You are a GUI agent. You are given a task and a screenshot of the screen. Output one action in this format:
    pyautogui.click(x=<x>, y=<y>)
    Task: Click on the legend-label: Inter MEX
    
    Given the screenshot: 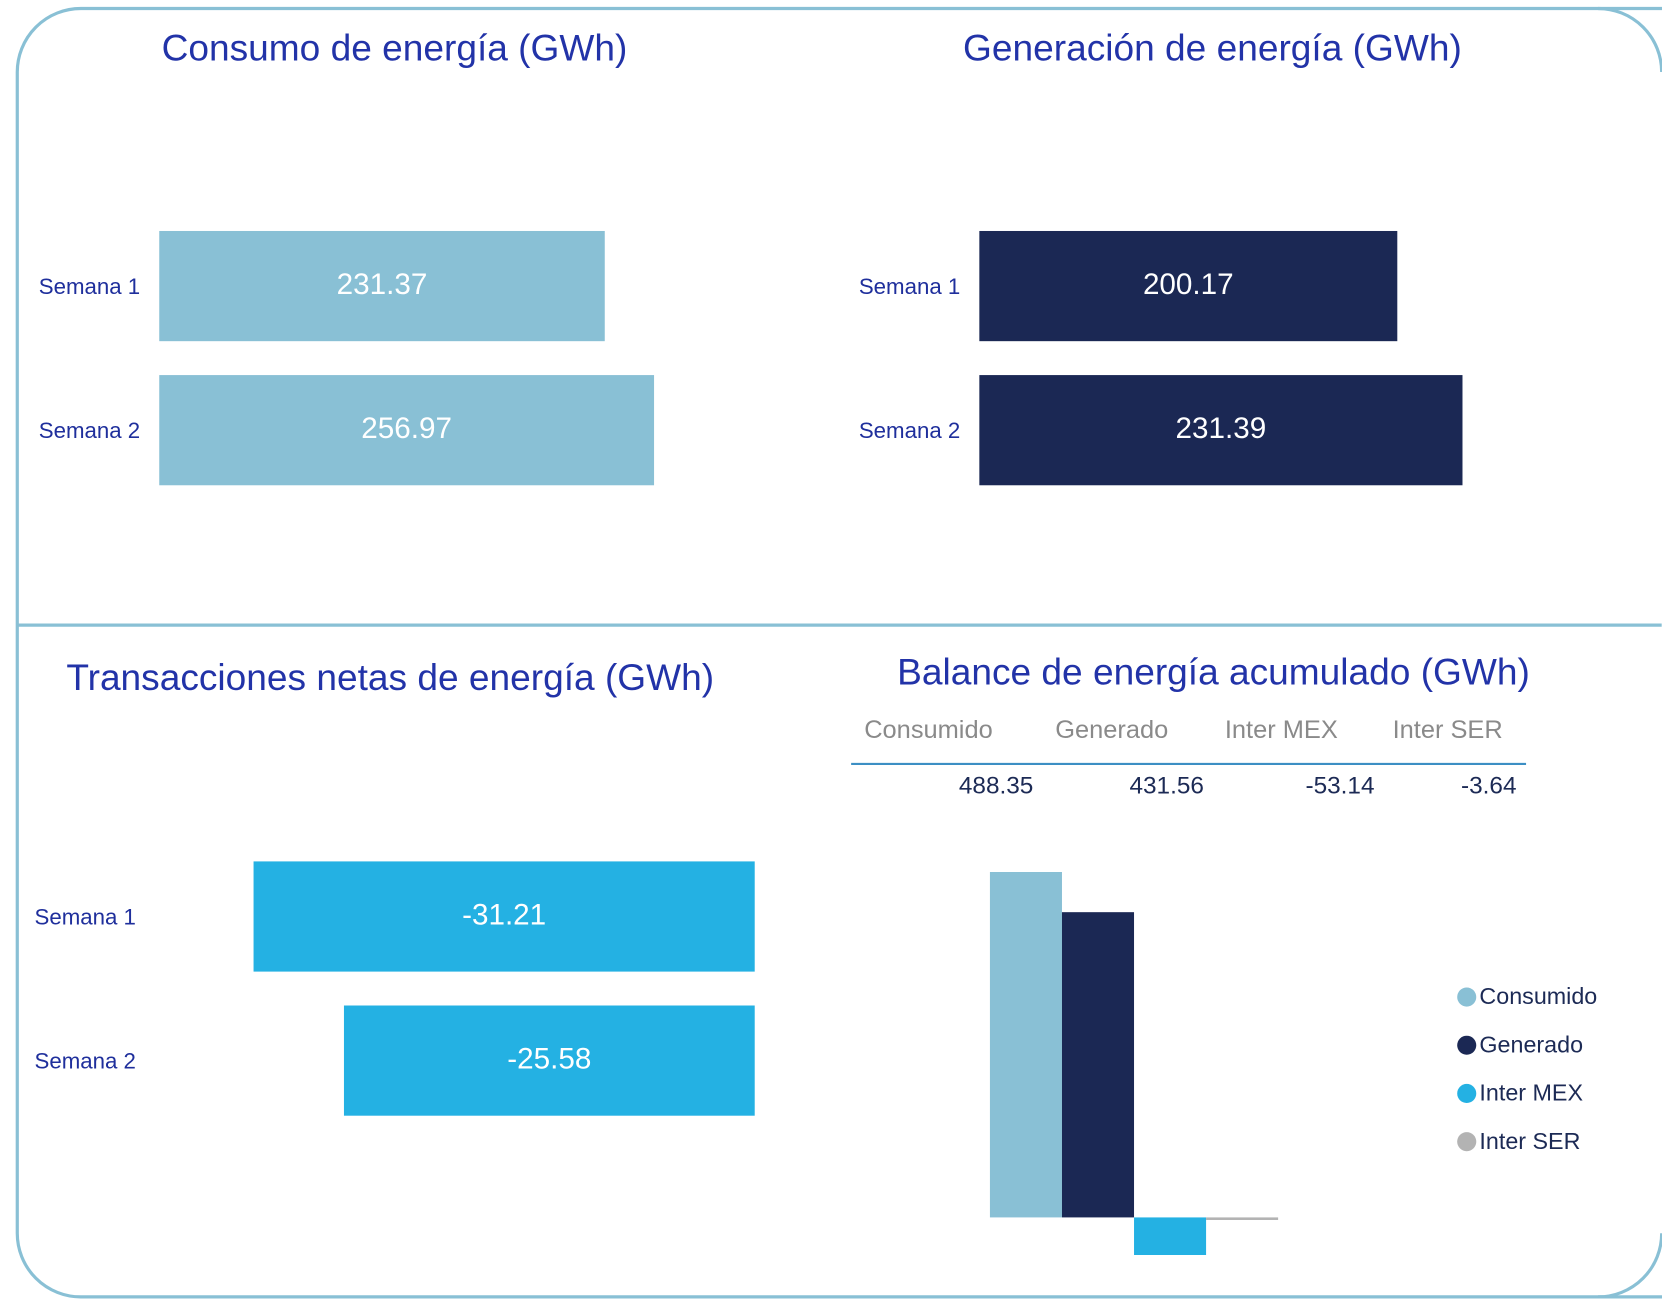 What is the action you would take?
    pyautogui.click(x=1531, y=1093)
    